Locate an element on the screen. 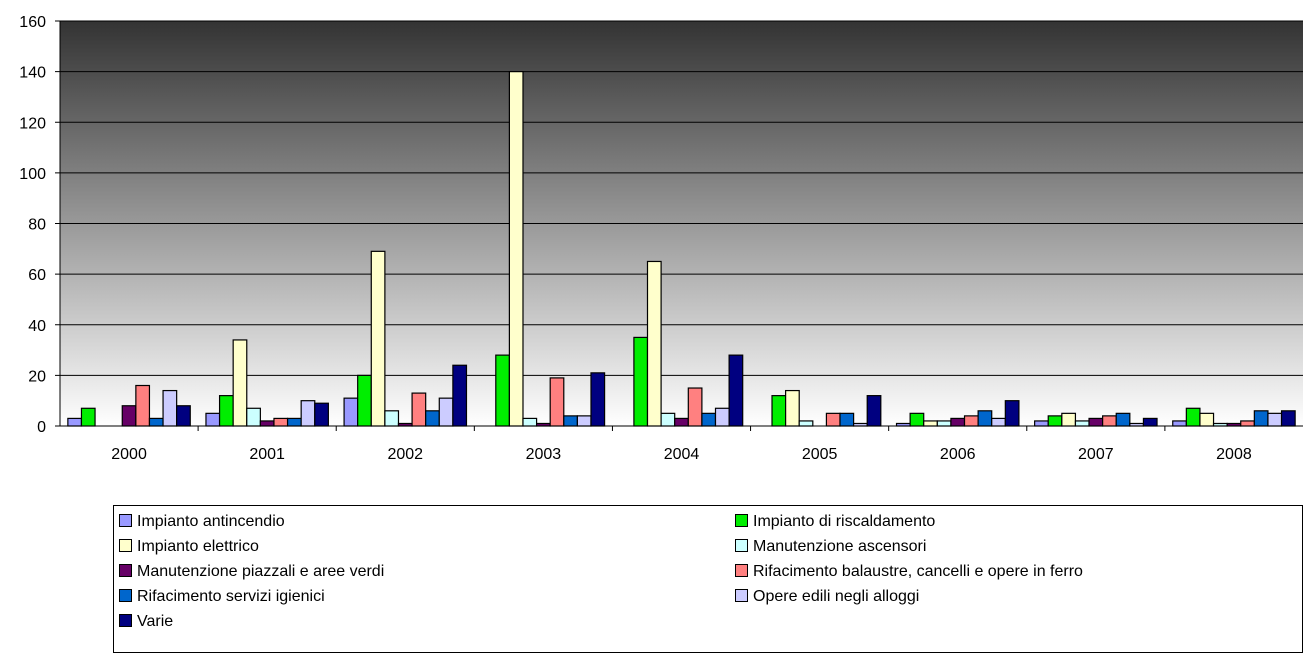  x-tick-label: 2003 is located at coordinates (544, 454).